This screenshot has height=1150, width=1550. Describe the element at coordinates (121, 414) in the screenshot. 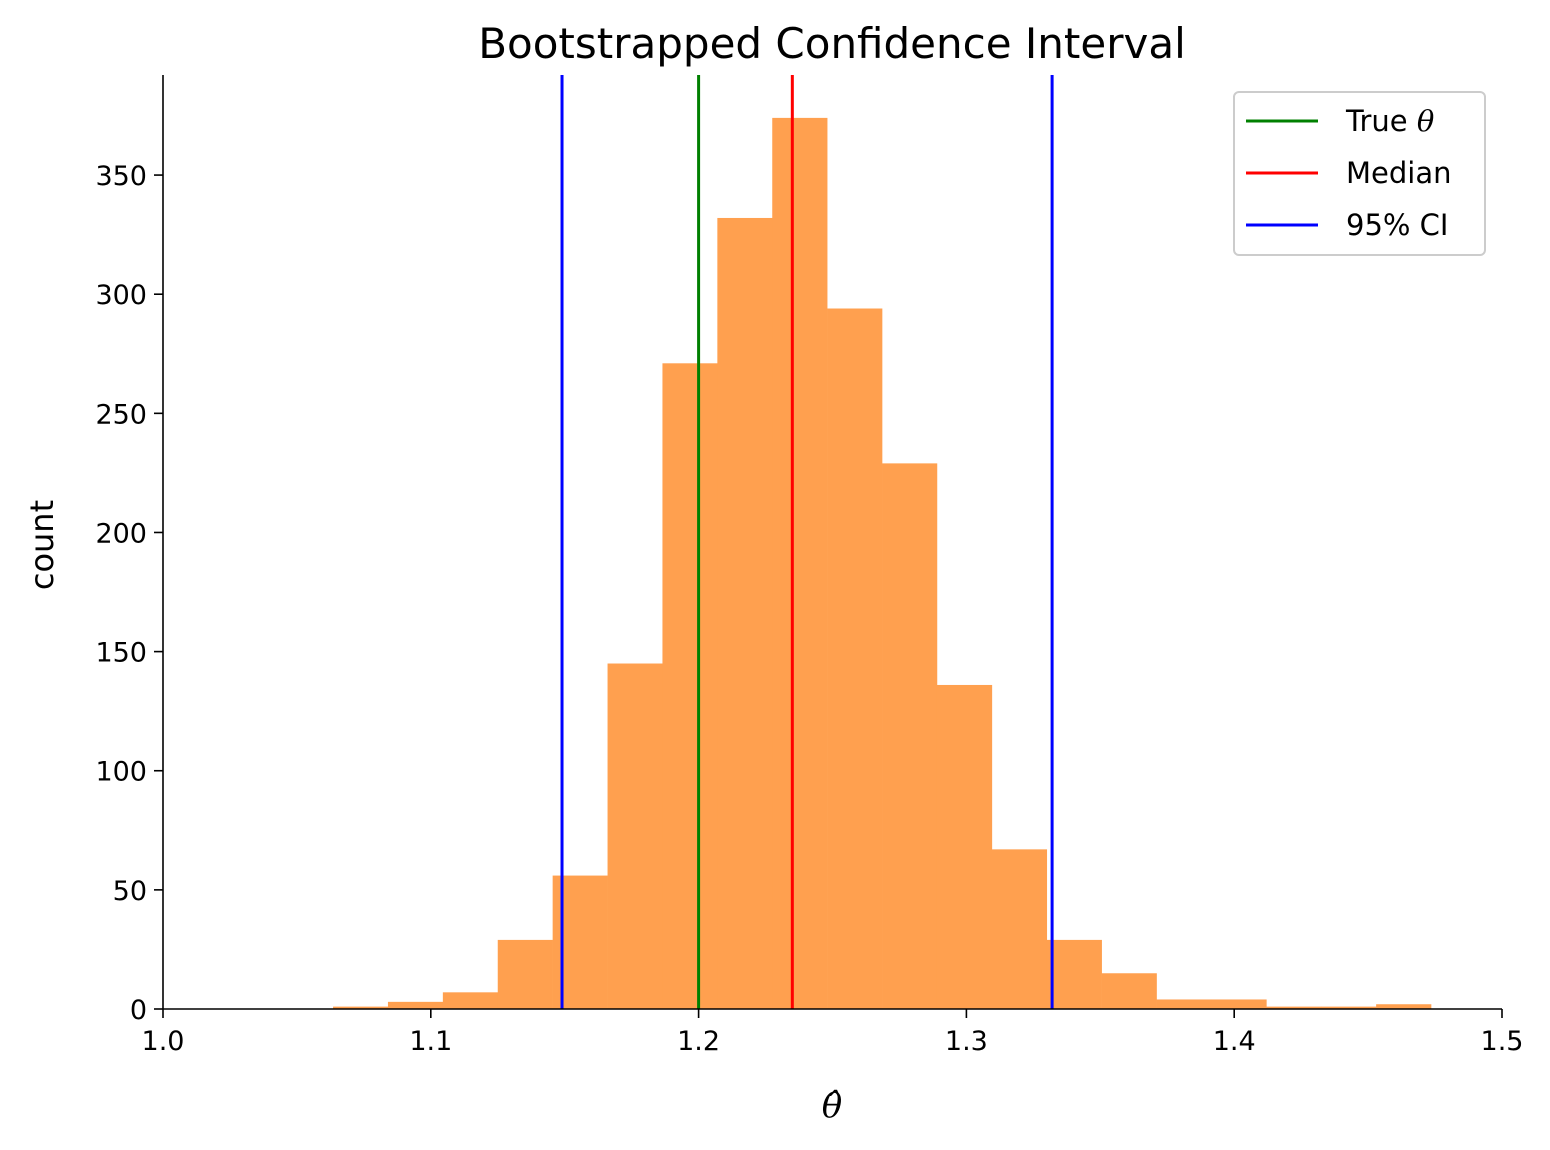

I see `y-tick-label: 250` at that location.